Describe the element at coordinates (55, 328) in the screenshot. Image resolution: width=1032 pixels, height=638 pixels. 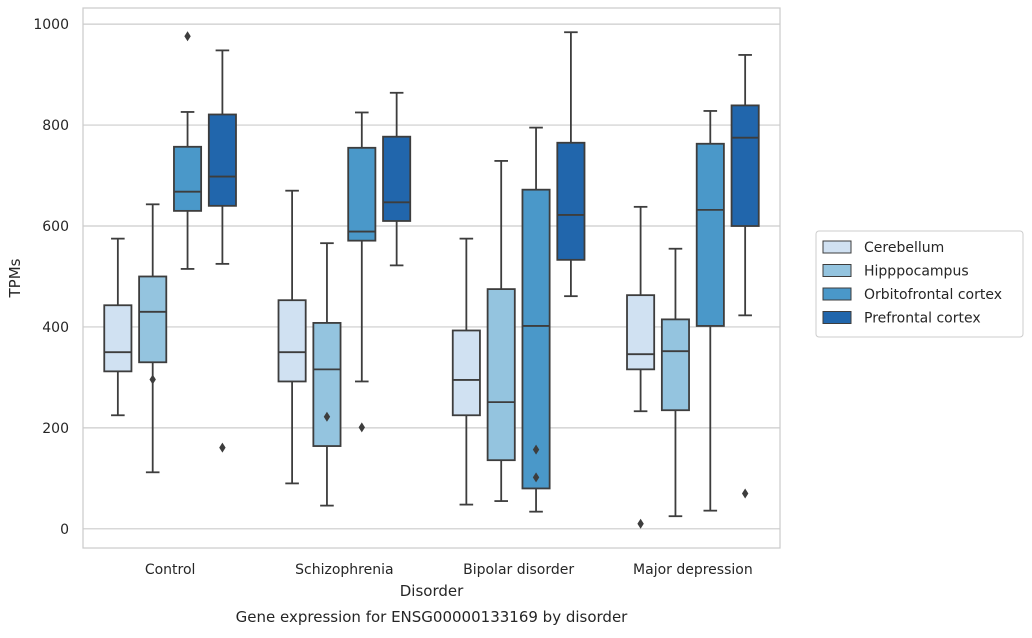
I see `y-tick-label: 400` at that location.